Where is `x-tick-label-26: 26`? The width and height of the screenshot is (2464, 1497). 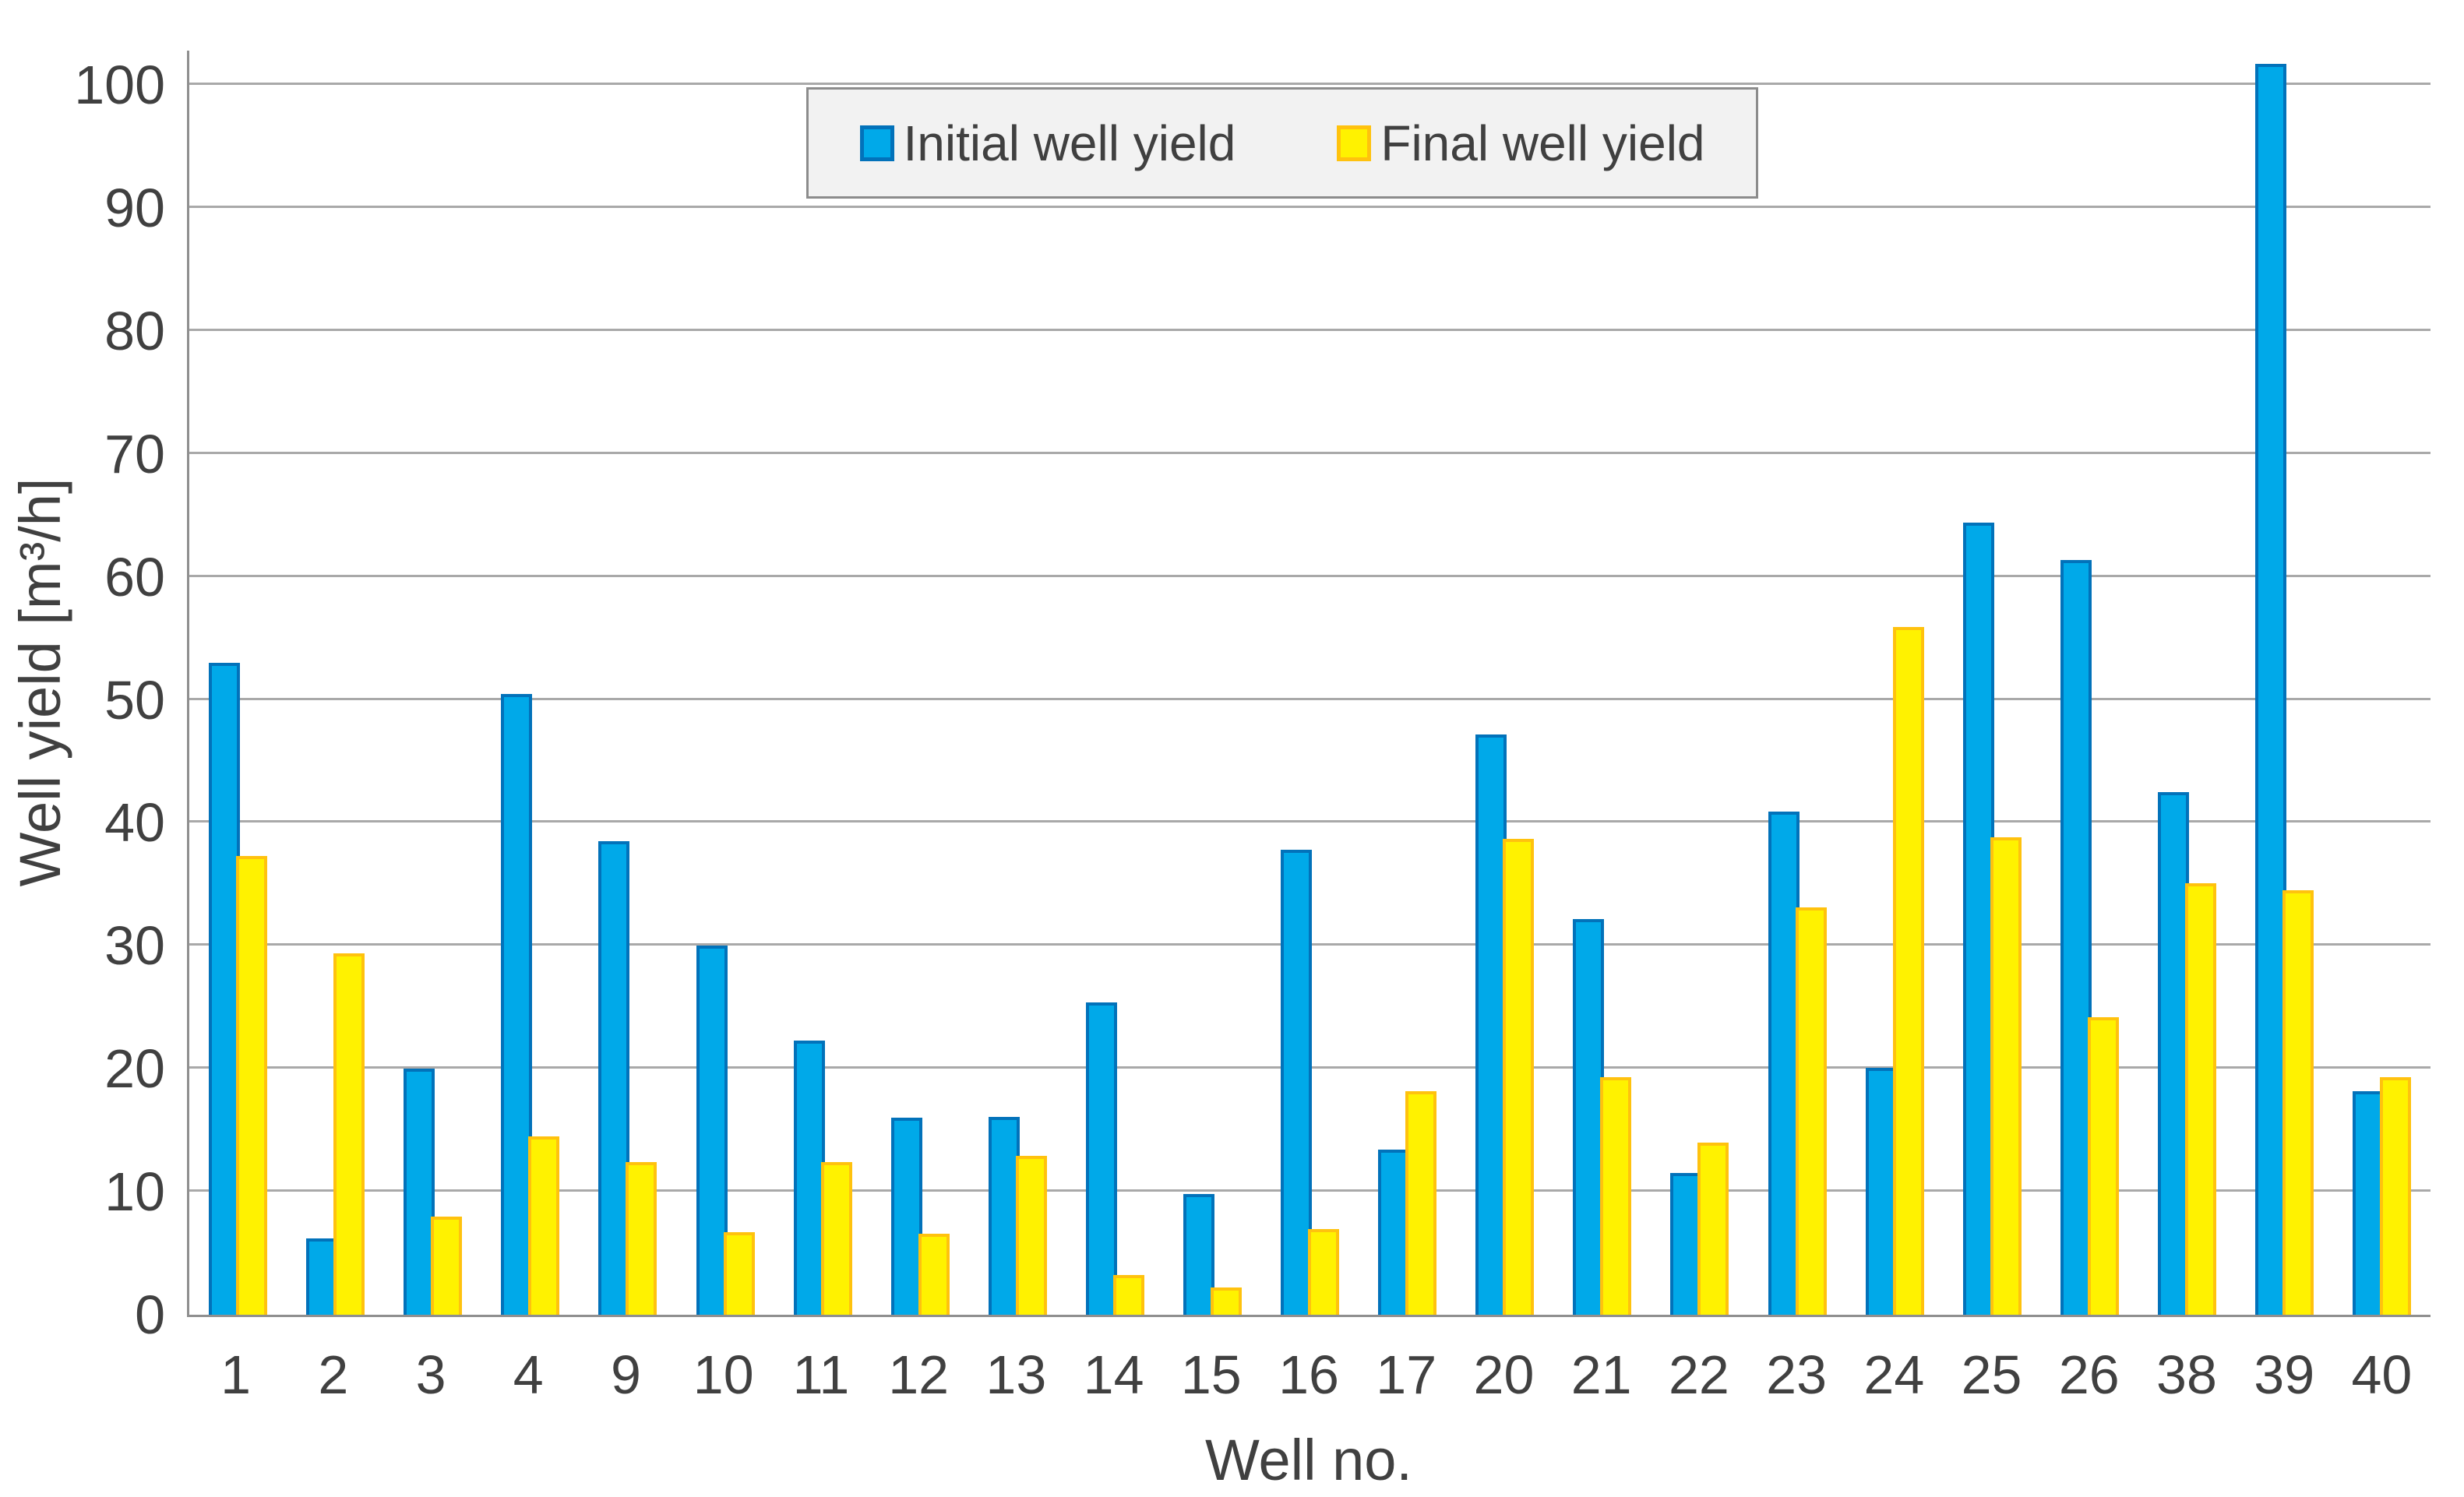
x-tick-label-26: 26 is located at coordinates (2089, 1375).